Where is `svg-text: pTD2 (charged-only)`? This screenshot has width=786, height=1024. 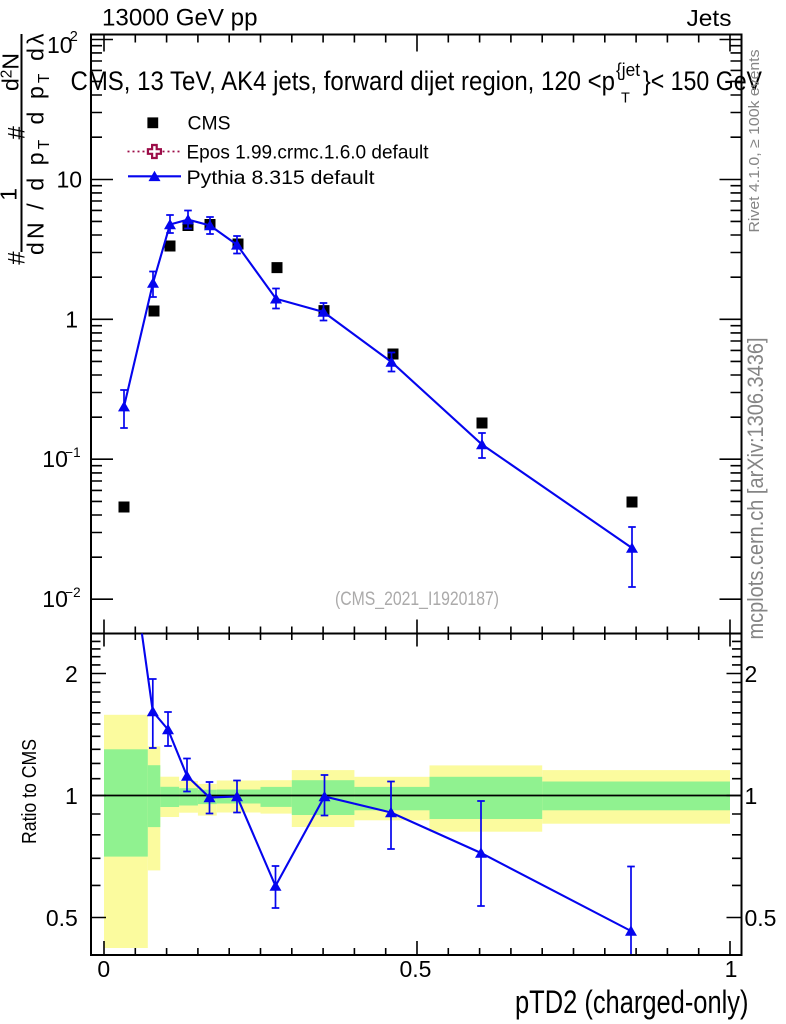
svg-text: pTD2 (charged-only) is located at coordinates (632, 1002).